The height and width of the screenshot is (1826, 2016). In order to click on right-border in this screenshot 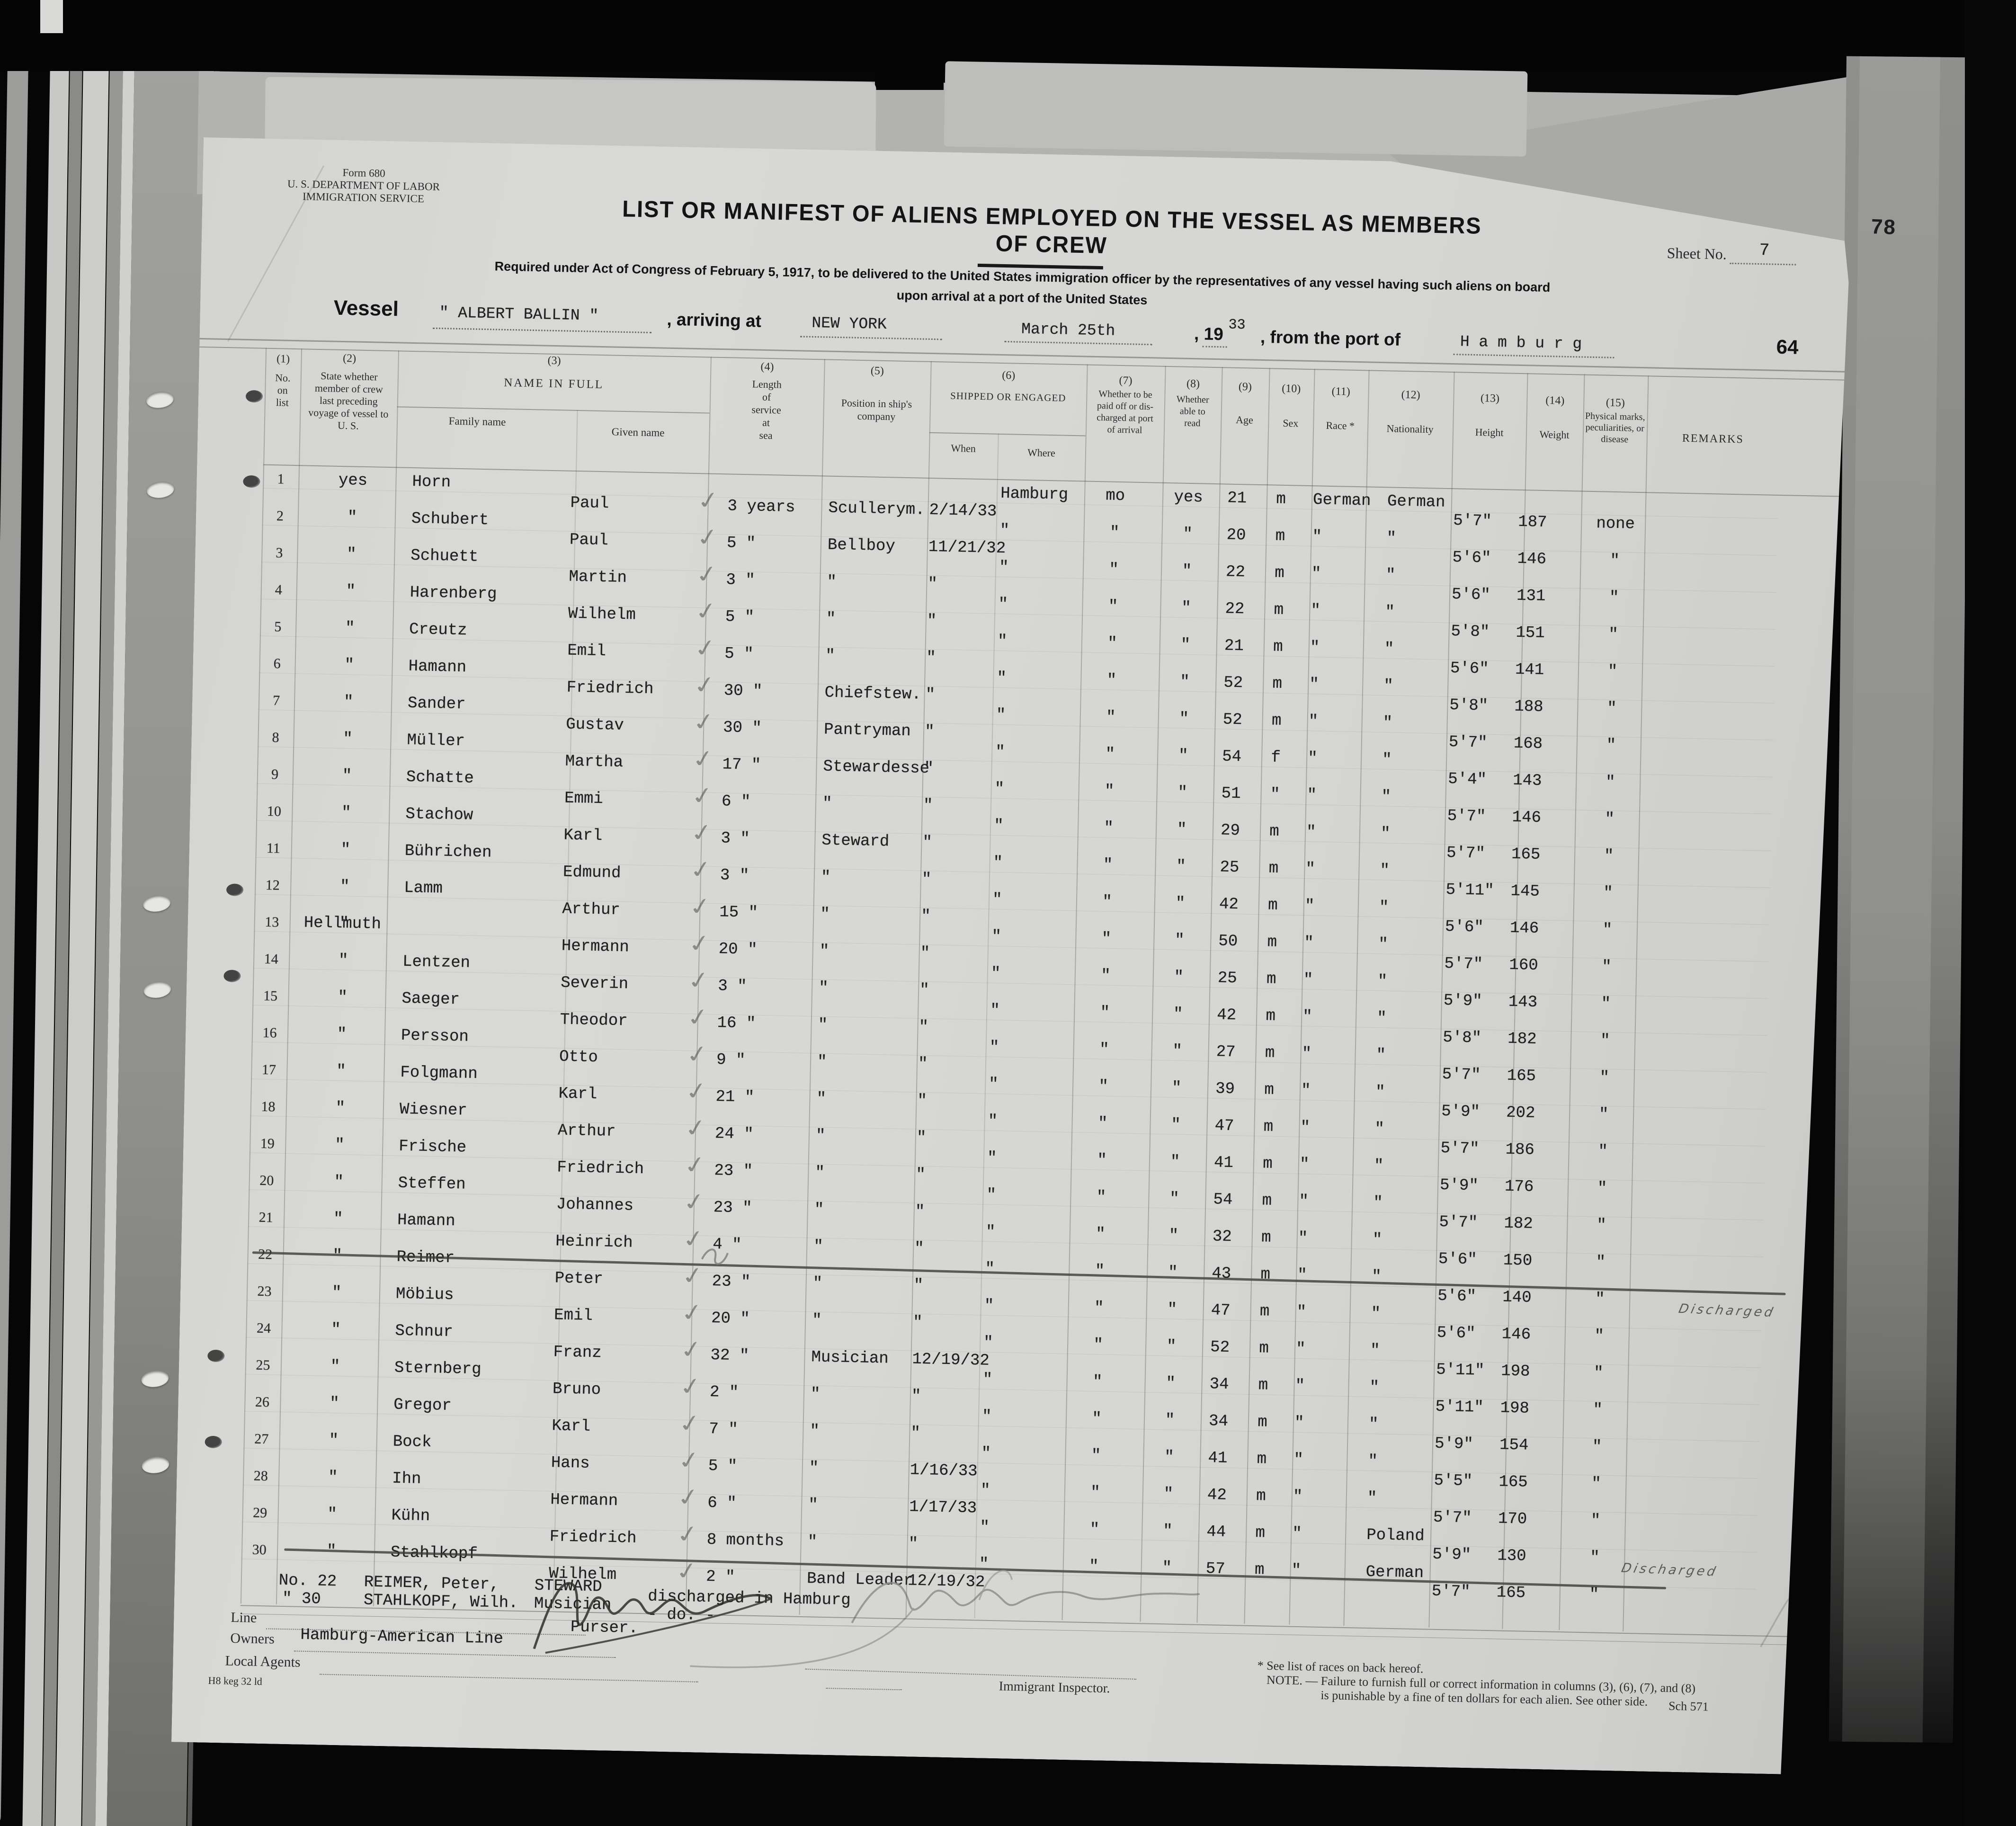, I will do `click(1990, 913)`.